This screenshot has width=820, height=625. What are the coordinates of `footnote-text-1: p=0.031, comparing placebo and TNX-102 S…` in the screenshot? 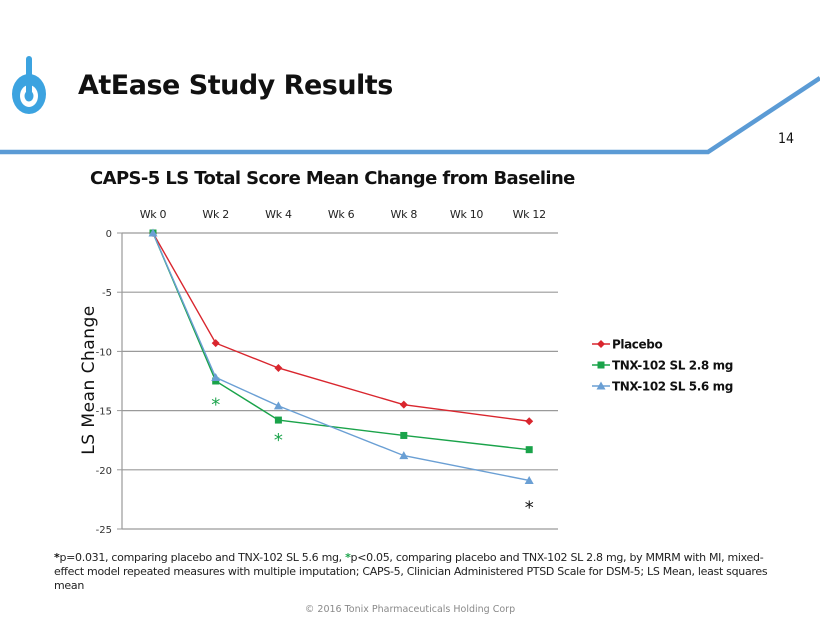 It's located at (202, 557).